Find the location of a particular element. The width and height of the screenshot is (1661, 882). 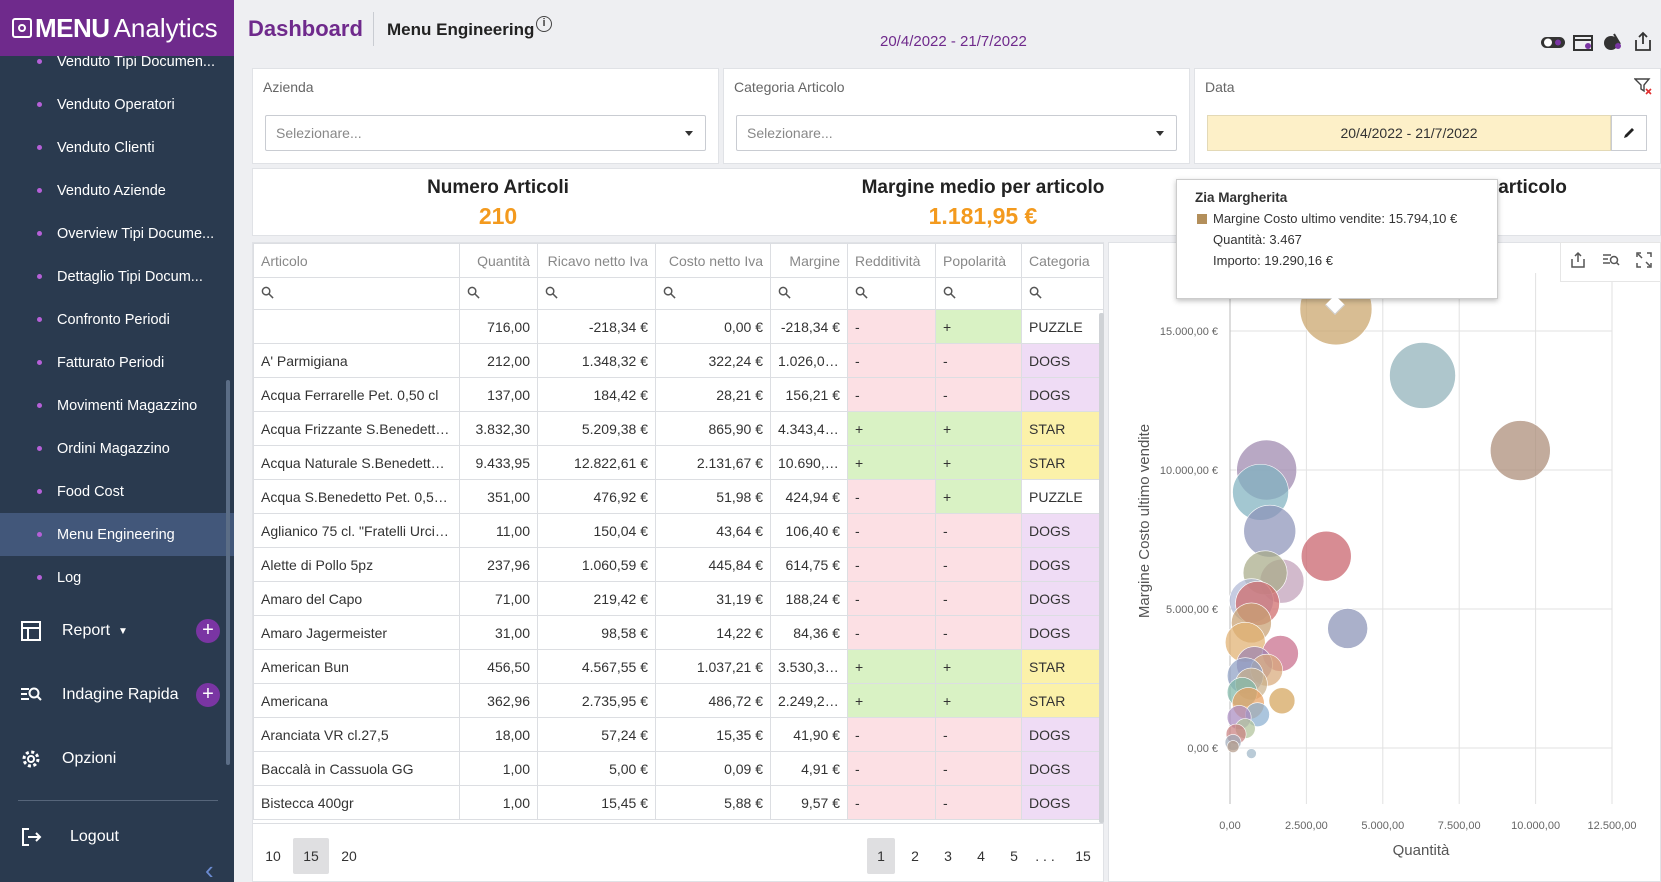

table-cell: 51,98 € is located at coordinates (713, 496).